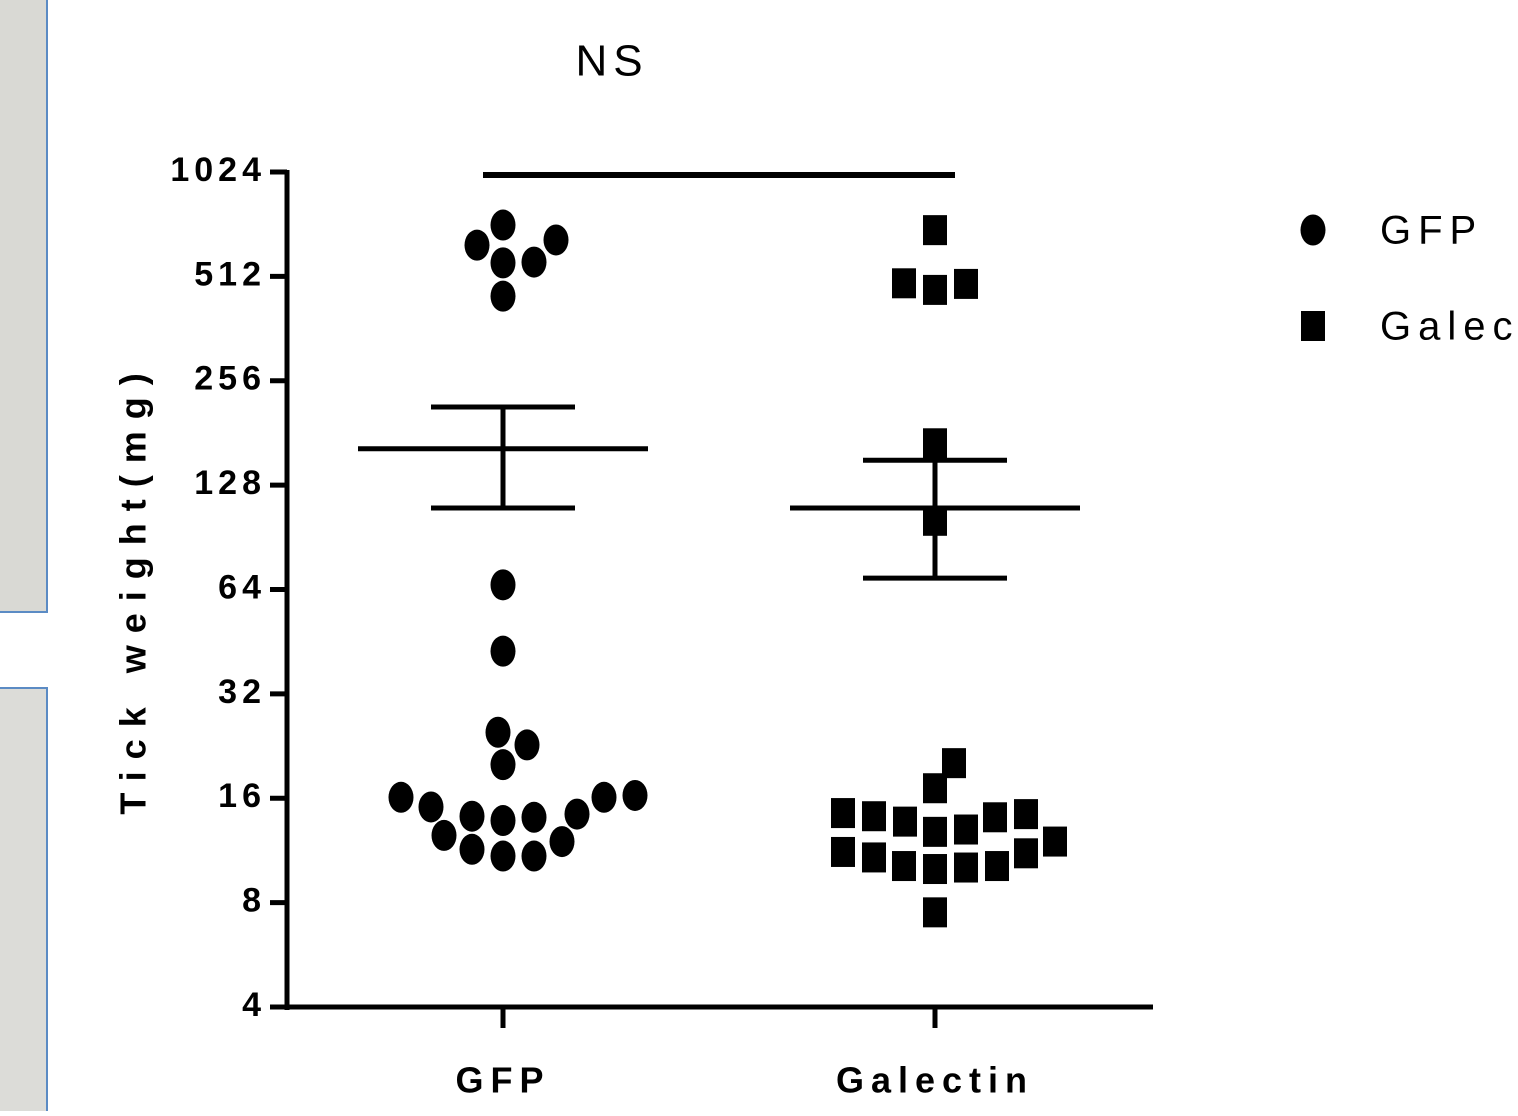  What do you see at coordinates (1449, 327) in the screenshot?
I see `legend-label: Galectin` at bounding box center [1449, 327].